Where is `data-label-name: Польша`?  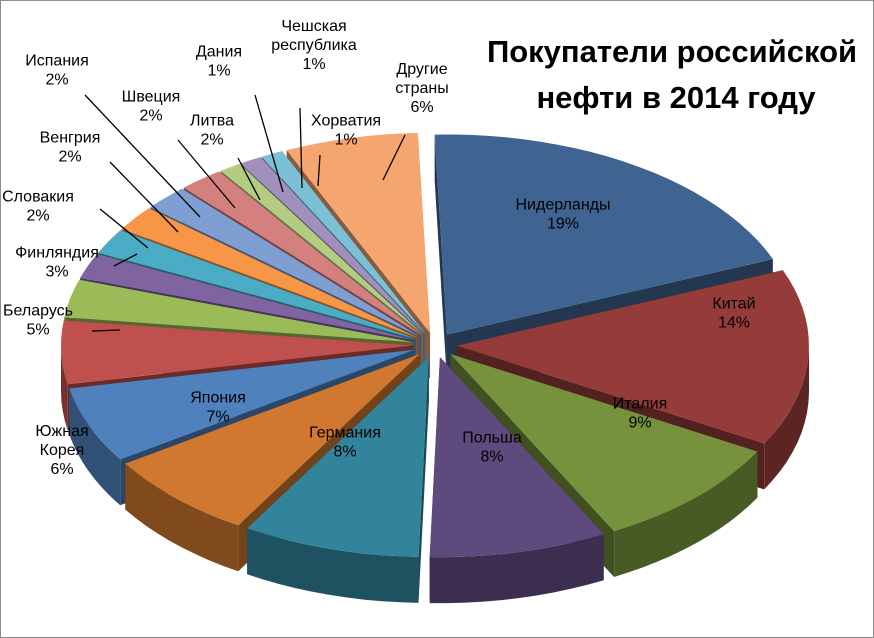
data-label-name: Польша is located at coordinates (492, 438).